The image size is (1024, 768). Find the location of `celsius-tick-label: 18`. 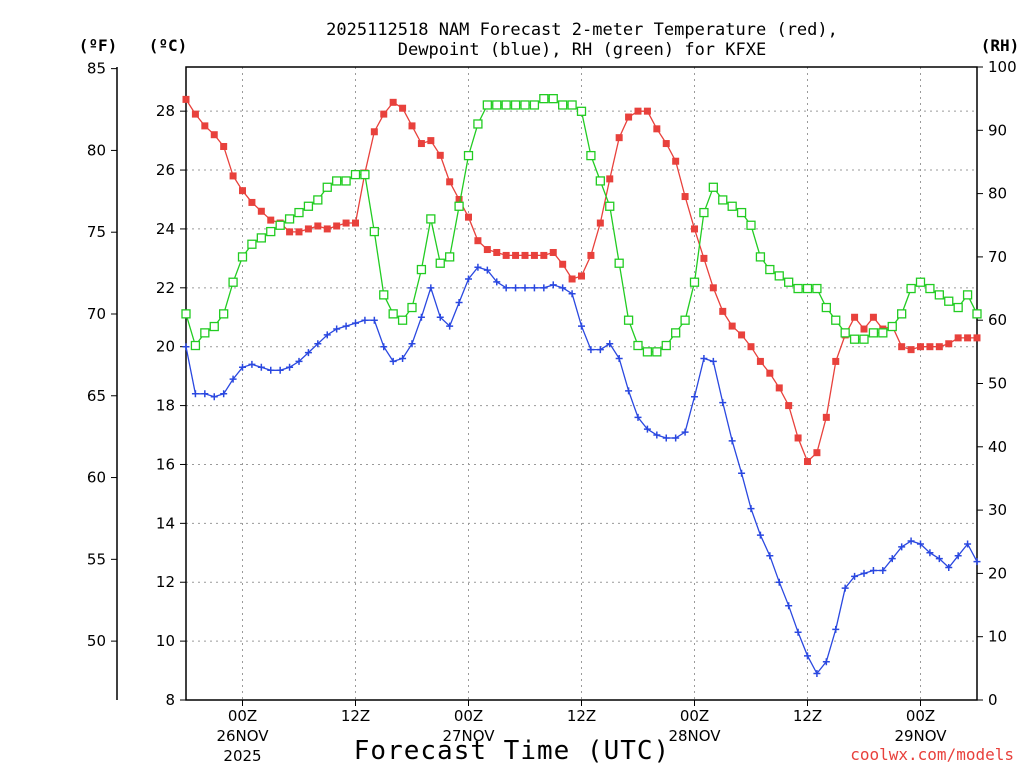

celsius-tick-label: 18 is located at coordinates (165, 406).